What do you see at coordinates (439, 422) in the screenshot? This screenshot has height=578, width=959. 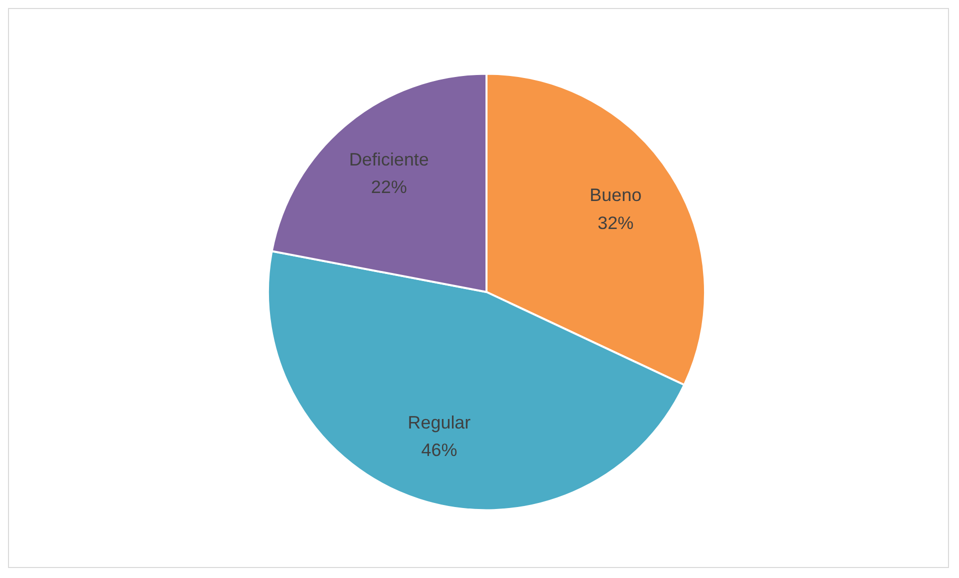 I see `slice-label: Regular` at bounding box center [439, 422].